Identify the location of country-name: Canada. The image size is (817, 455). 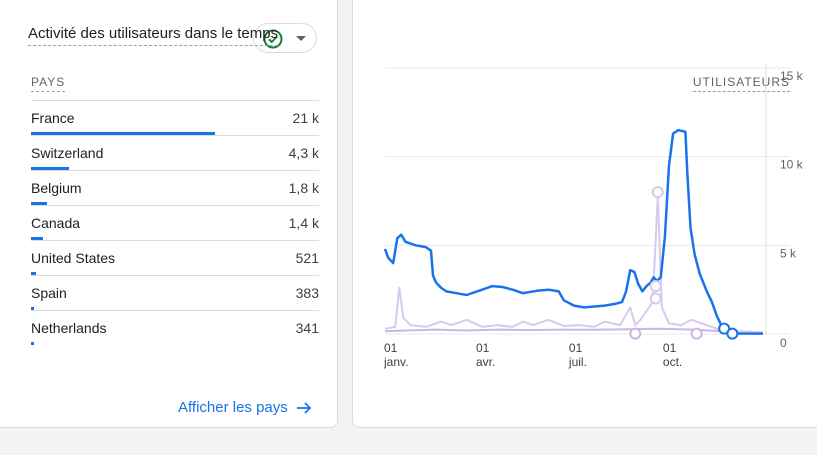
(56, 223).